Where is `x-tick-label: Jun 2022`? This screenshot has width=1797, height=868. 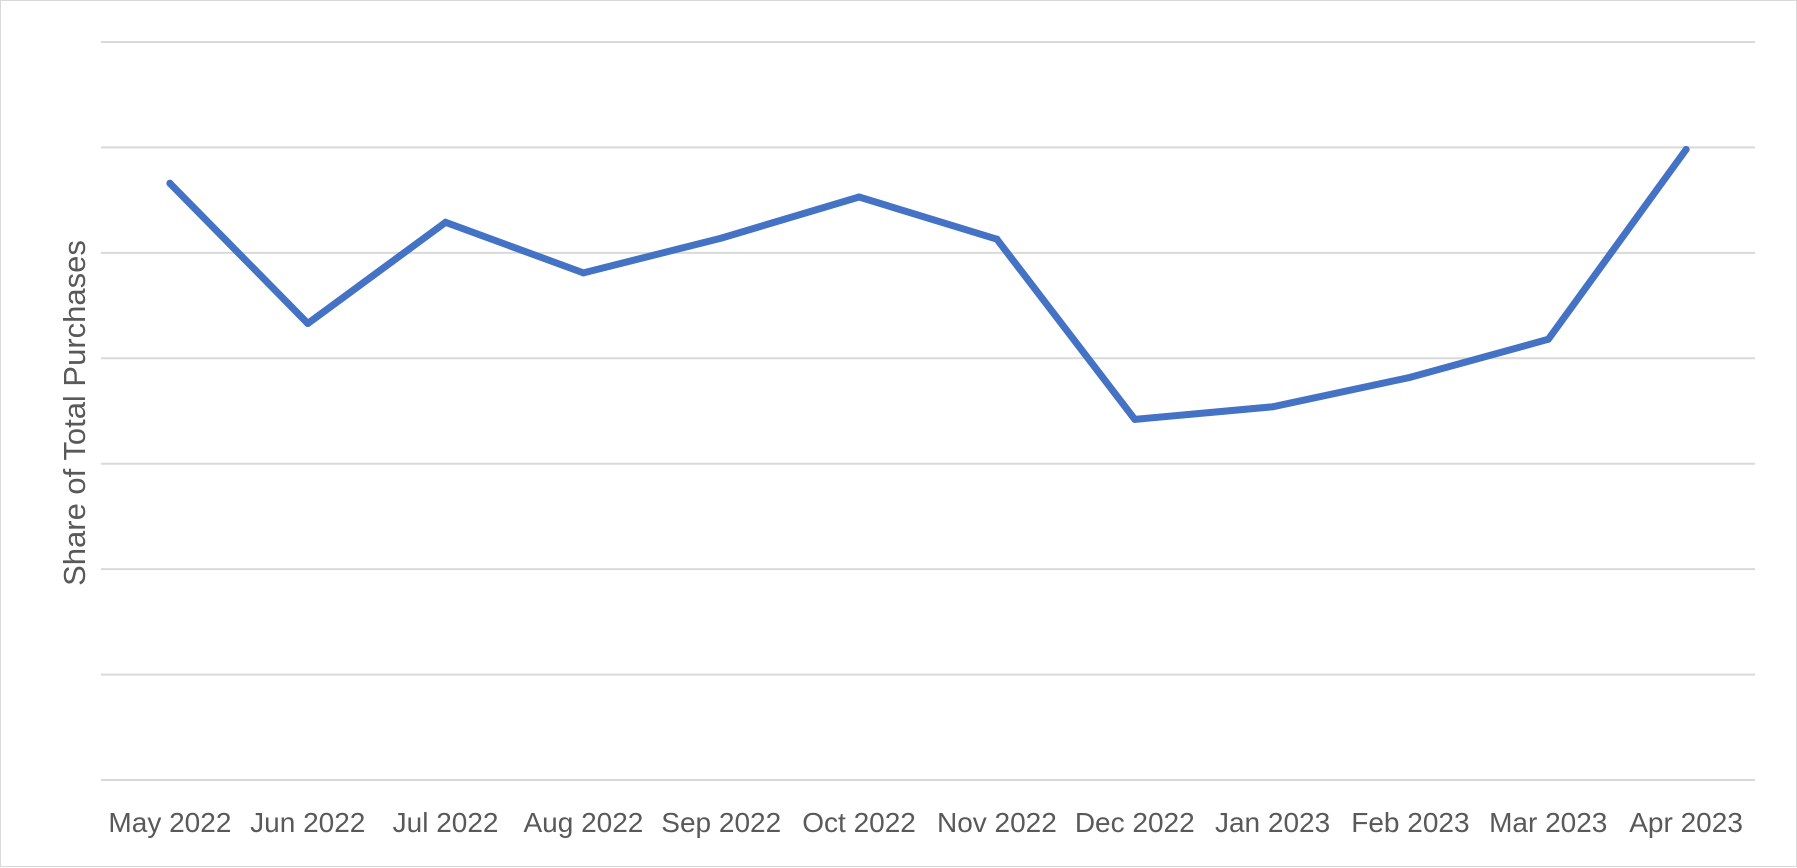 x-tick-label: Jun 2022 is located at coordinates (307, 822).